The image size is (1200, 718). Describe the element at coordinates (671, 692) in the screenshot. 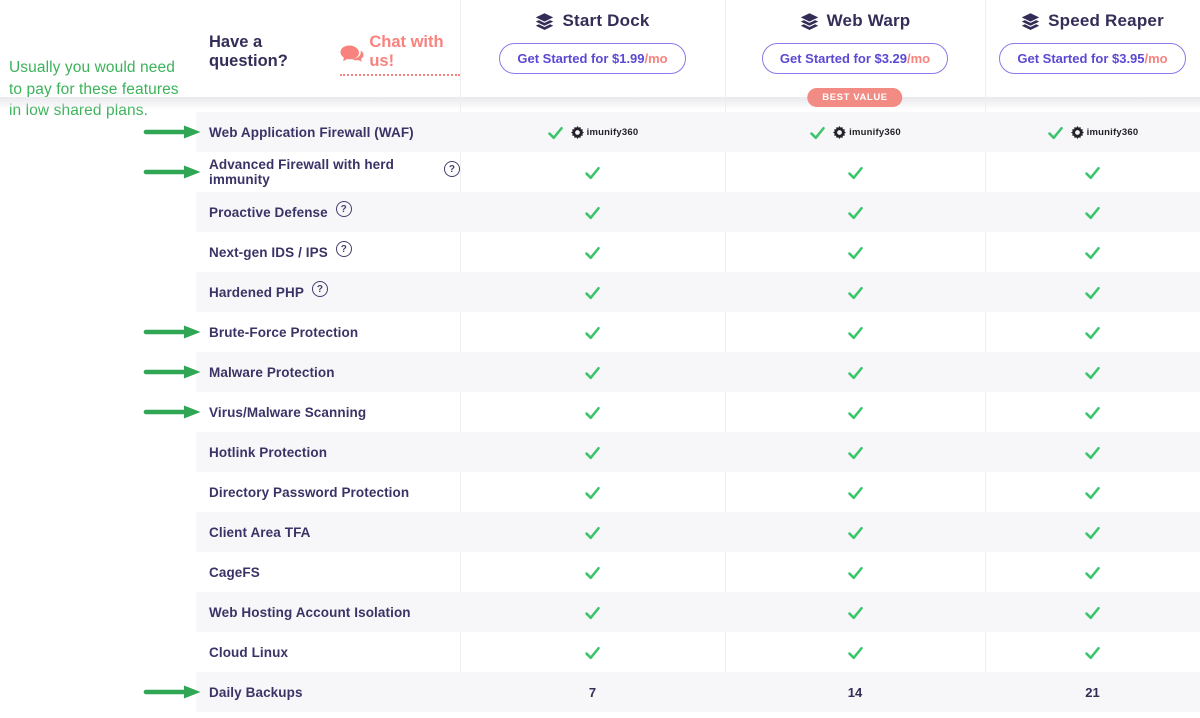

I see `table-row: Daily Backups 7 14 21` at that location.